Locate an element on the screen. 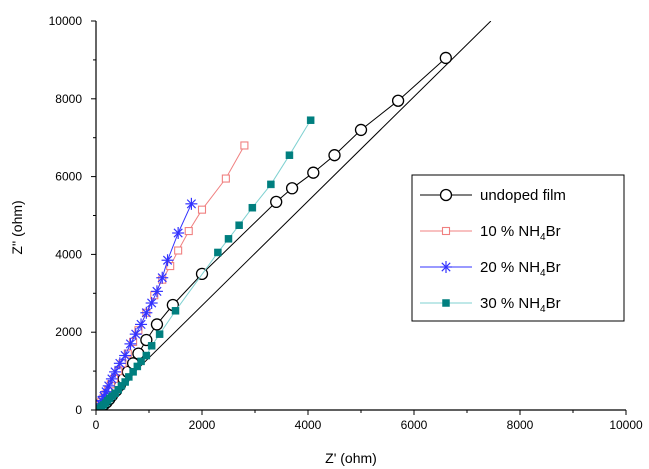 The image size is (649, 469). x-tick-label: 8000 is located at coordinates (520, 425).